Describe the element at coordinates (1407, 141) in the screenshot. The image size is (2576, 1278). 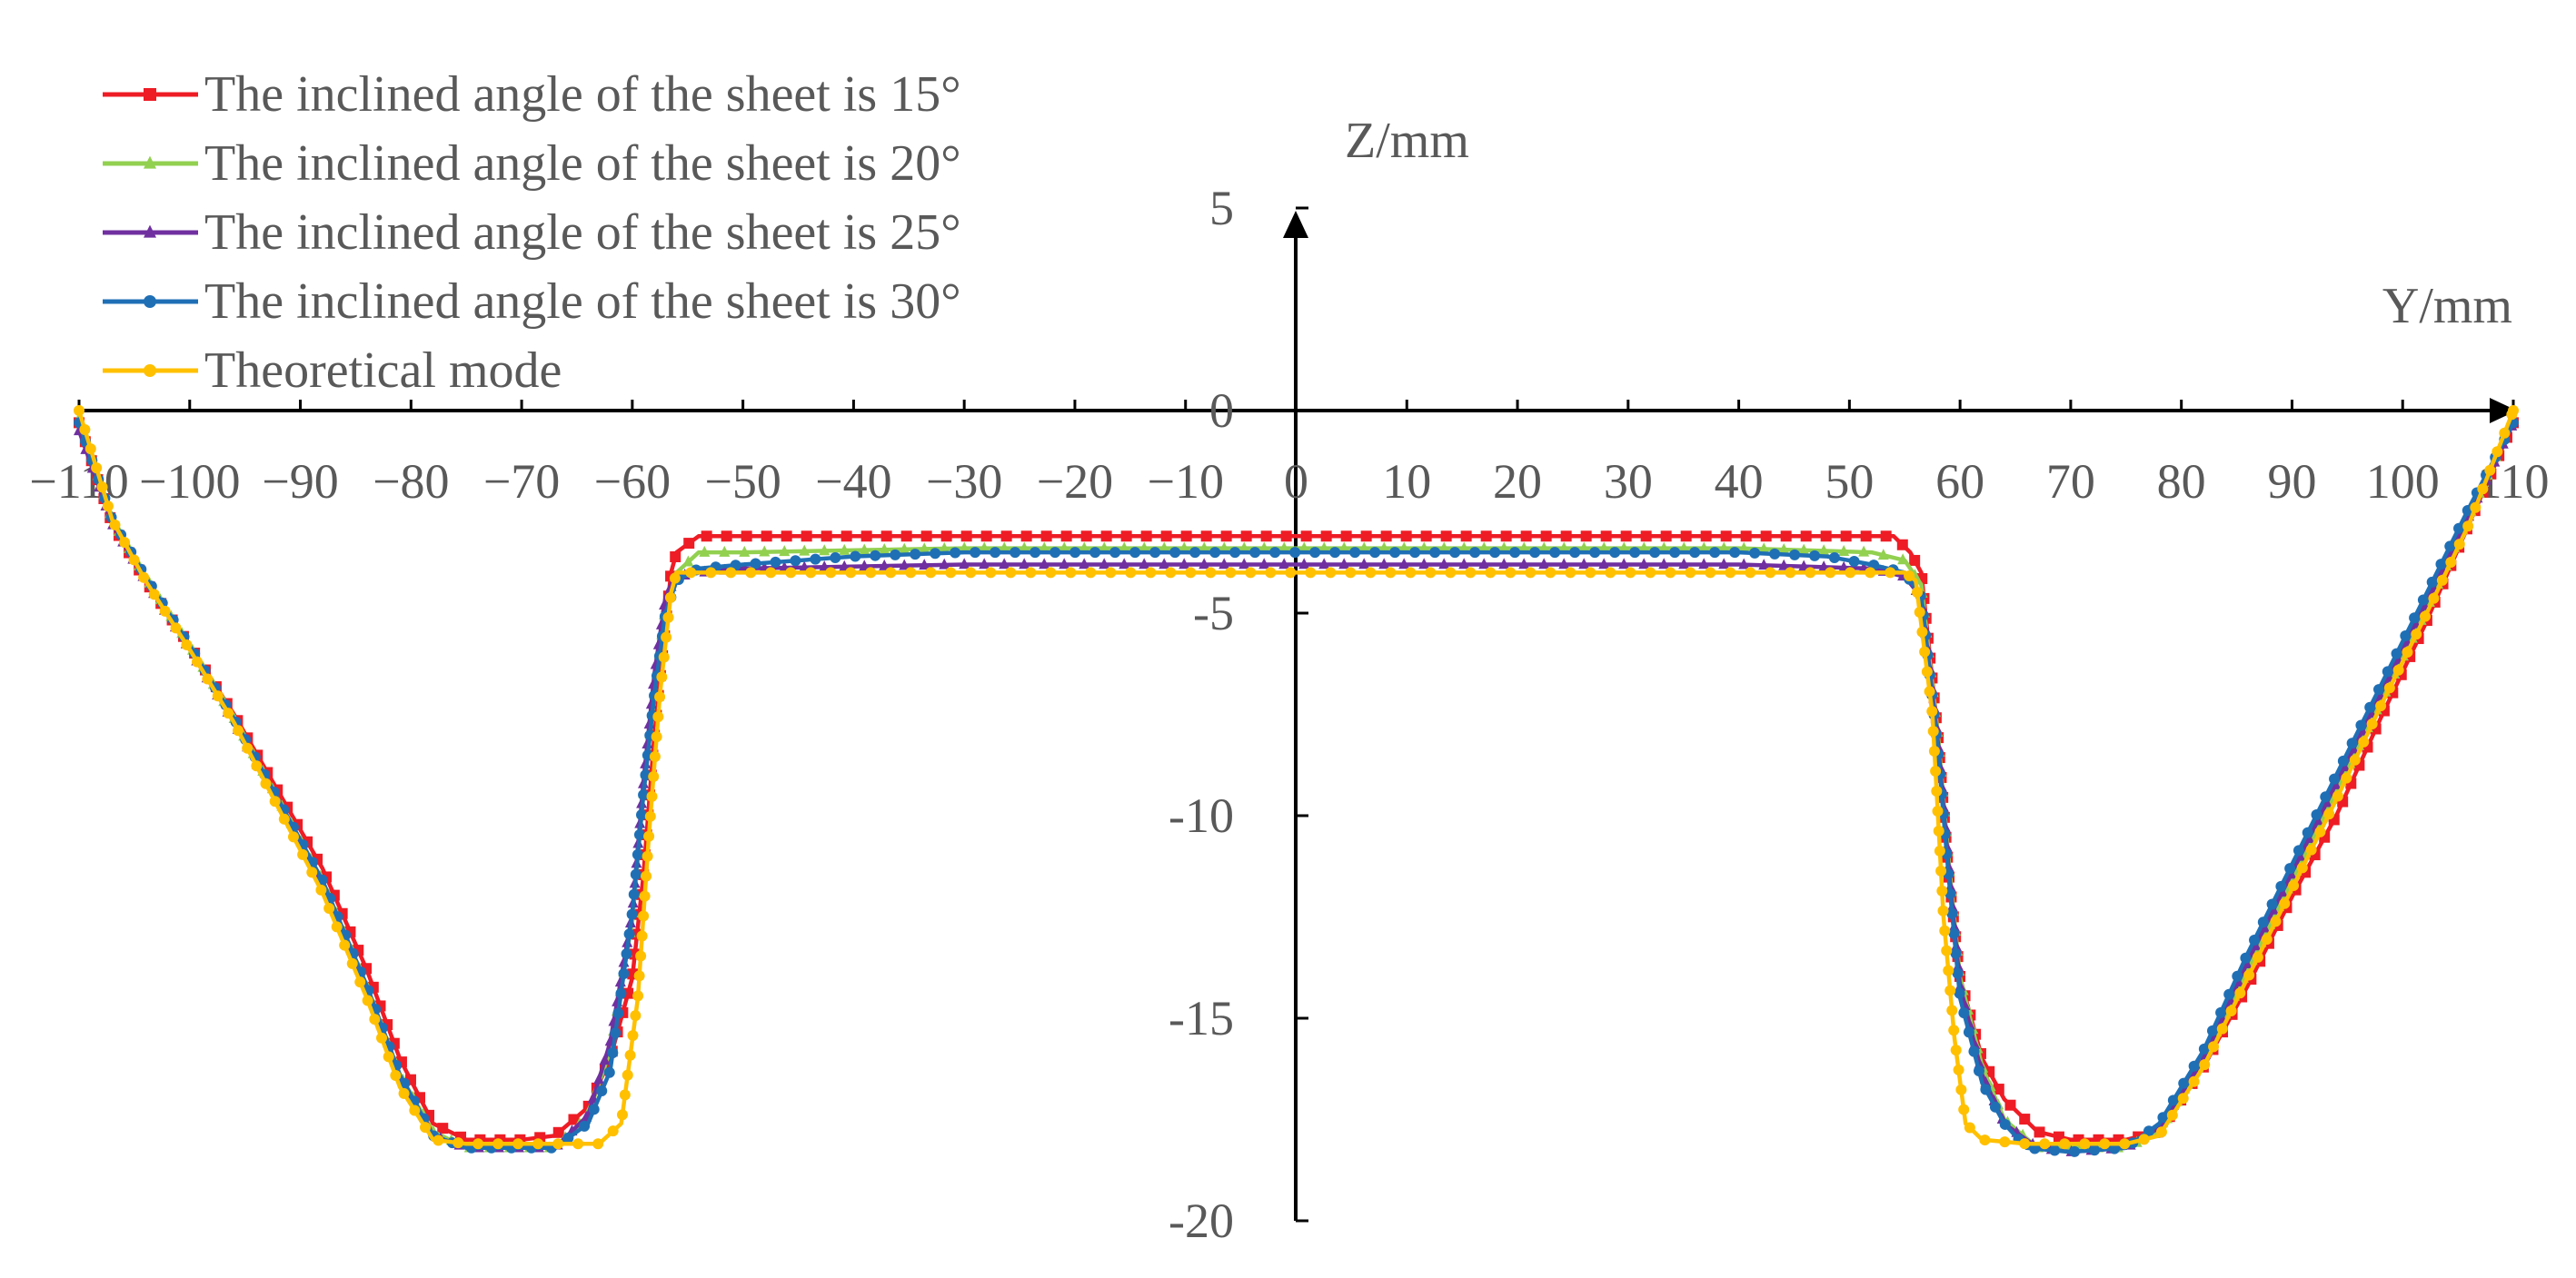
I see `y-axis-title: Z/mm` at that location.